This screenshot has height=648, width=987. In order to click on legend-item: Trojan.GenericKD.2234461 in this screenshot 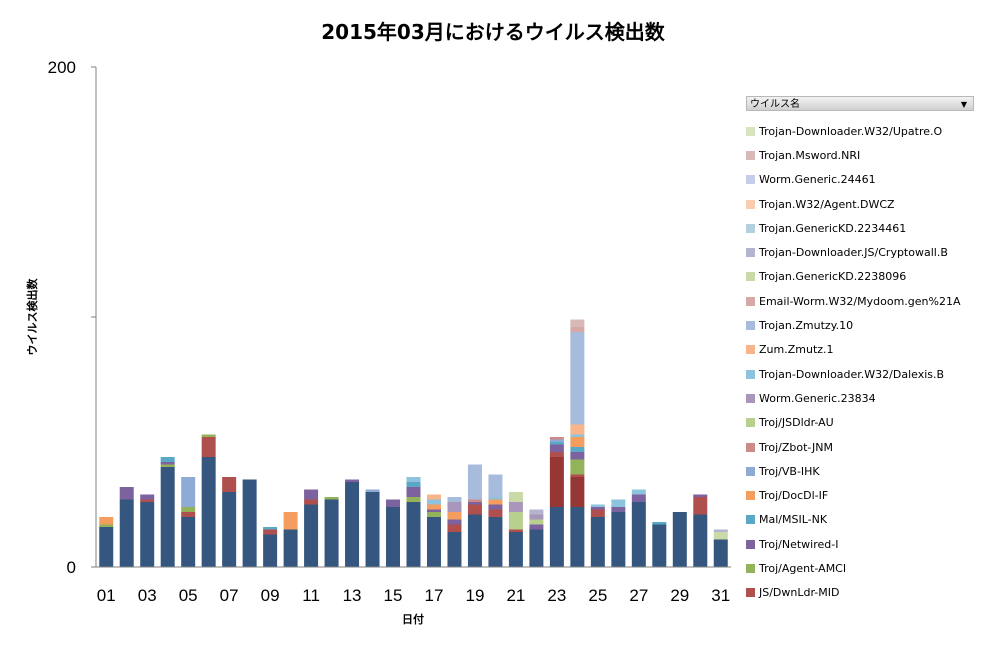, I will do `click(860, 228)`.